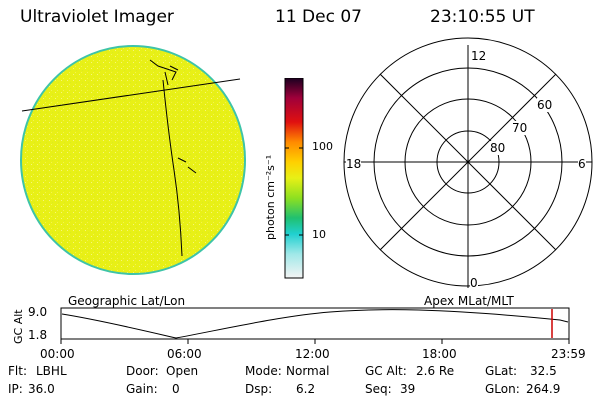 The height and width of the screenshot is (400, 600). Describe the element at coordinates (308, 371) in the screenshot. I see `status-mode-value: Normal` at that location.